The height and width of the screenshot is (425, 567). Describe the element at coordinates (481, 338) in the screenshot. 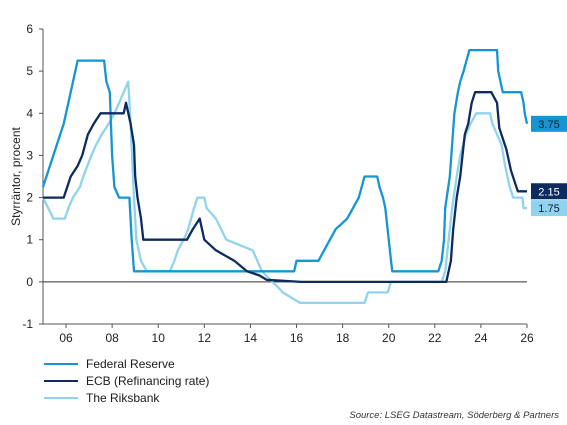

I see `x-tick-label: 24` at that location.